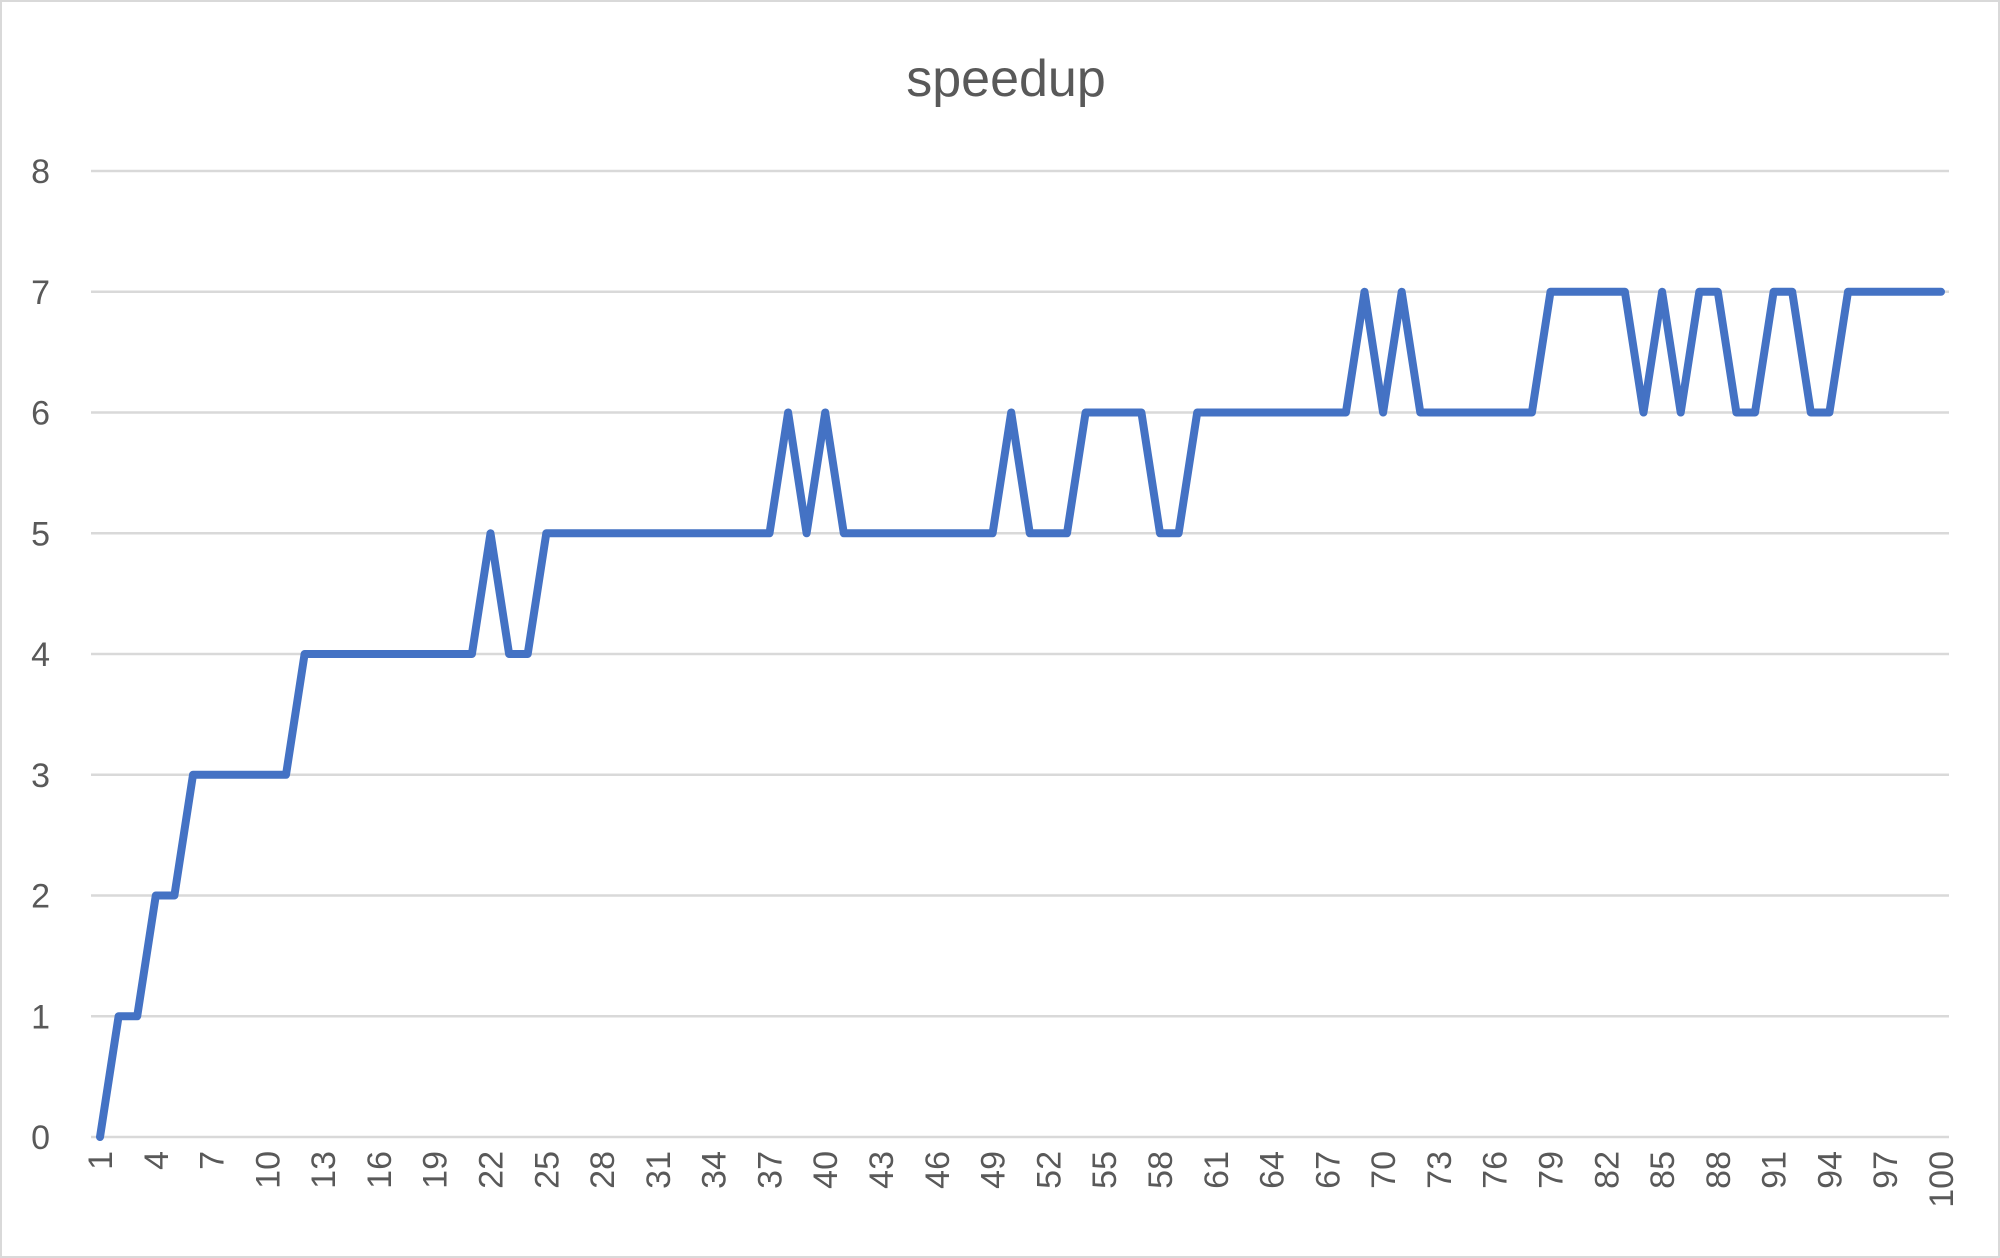 Image resolution: width=2000 pixels, height=1258 pixels. I want to click on x-tick-label: 100, so click(1942, 1179).